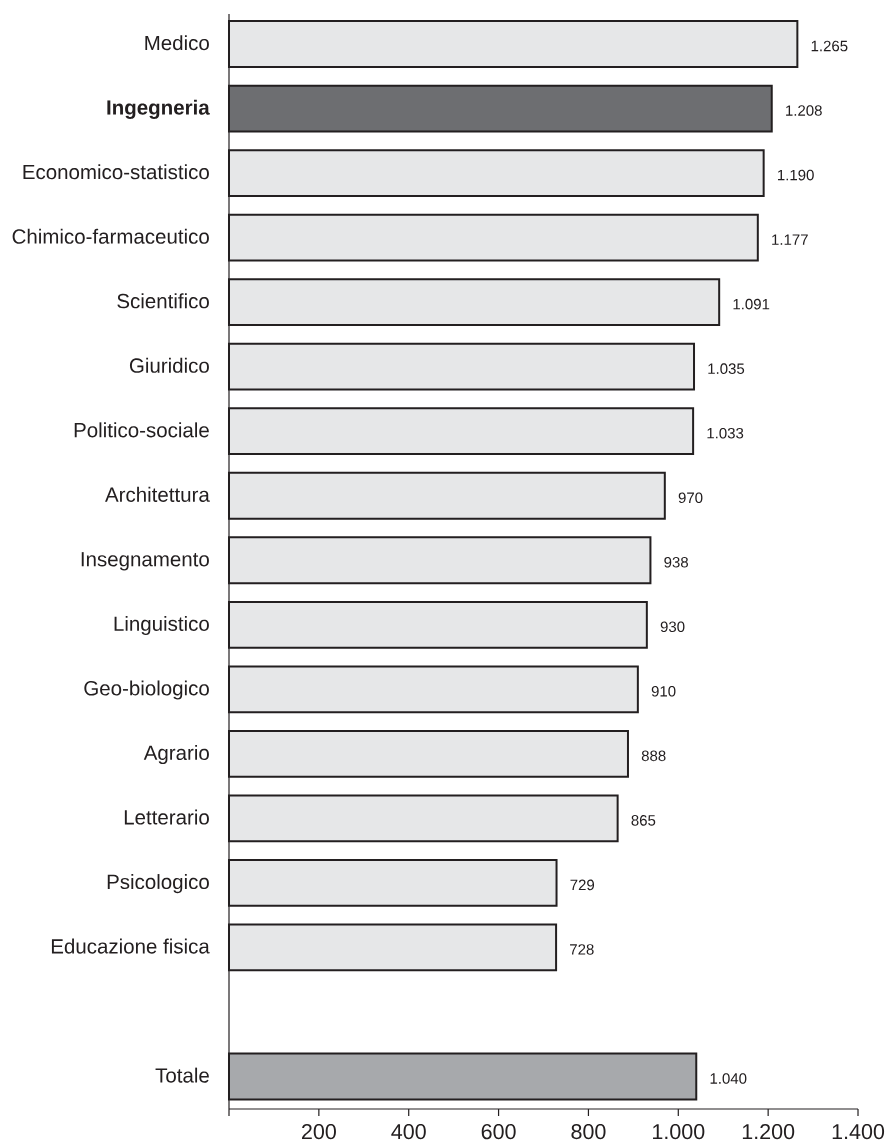  Describe the element at coordinates (643, 820) in the screenshot. I see `data-label: 865` at that location.